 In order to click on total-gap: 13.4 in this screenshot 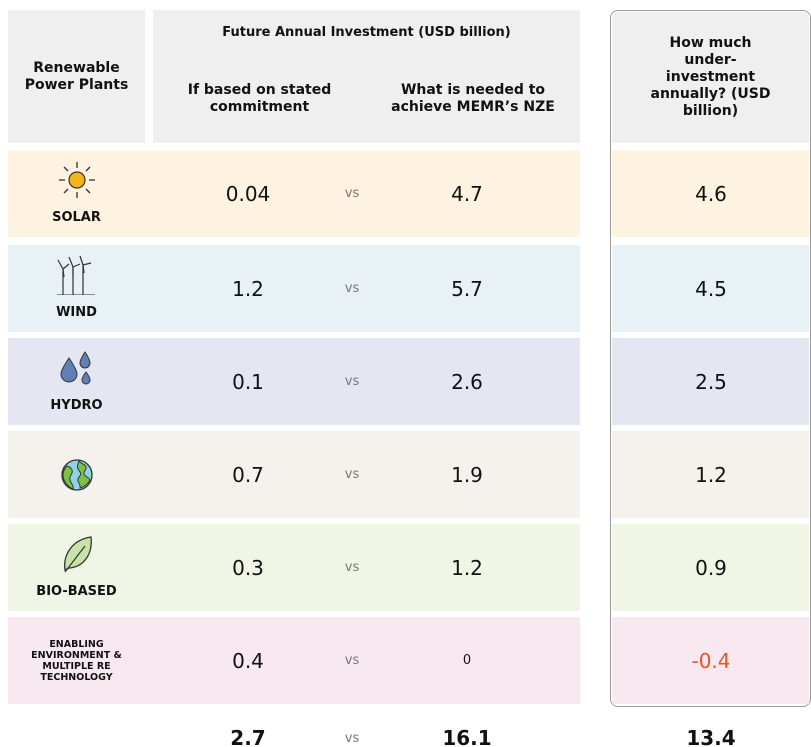, I will do `click(711, 736)`.